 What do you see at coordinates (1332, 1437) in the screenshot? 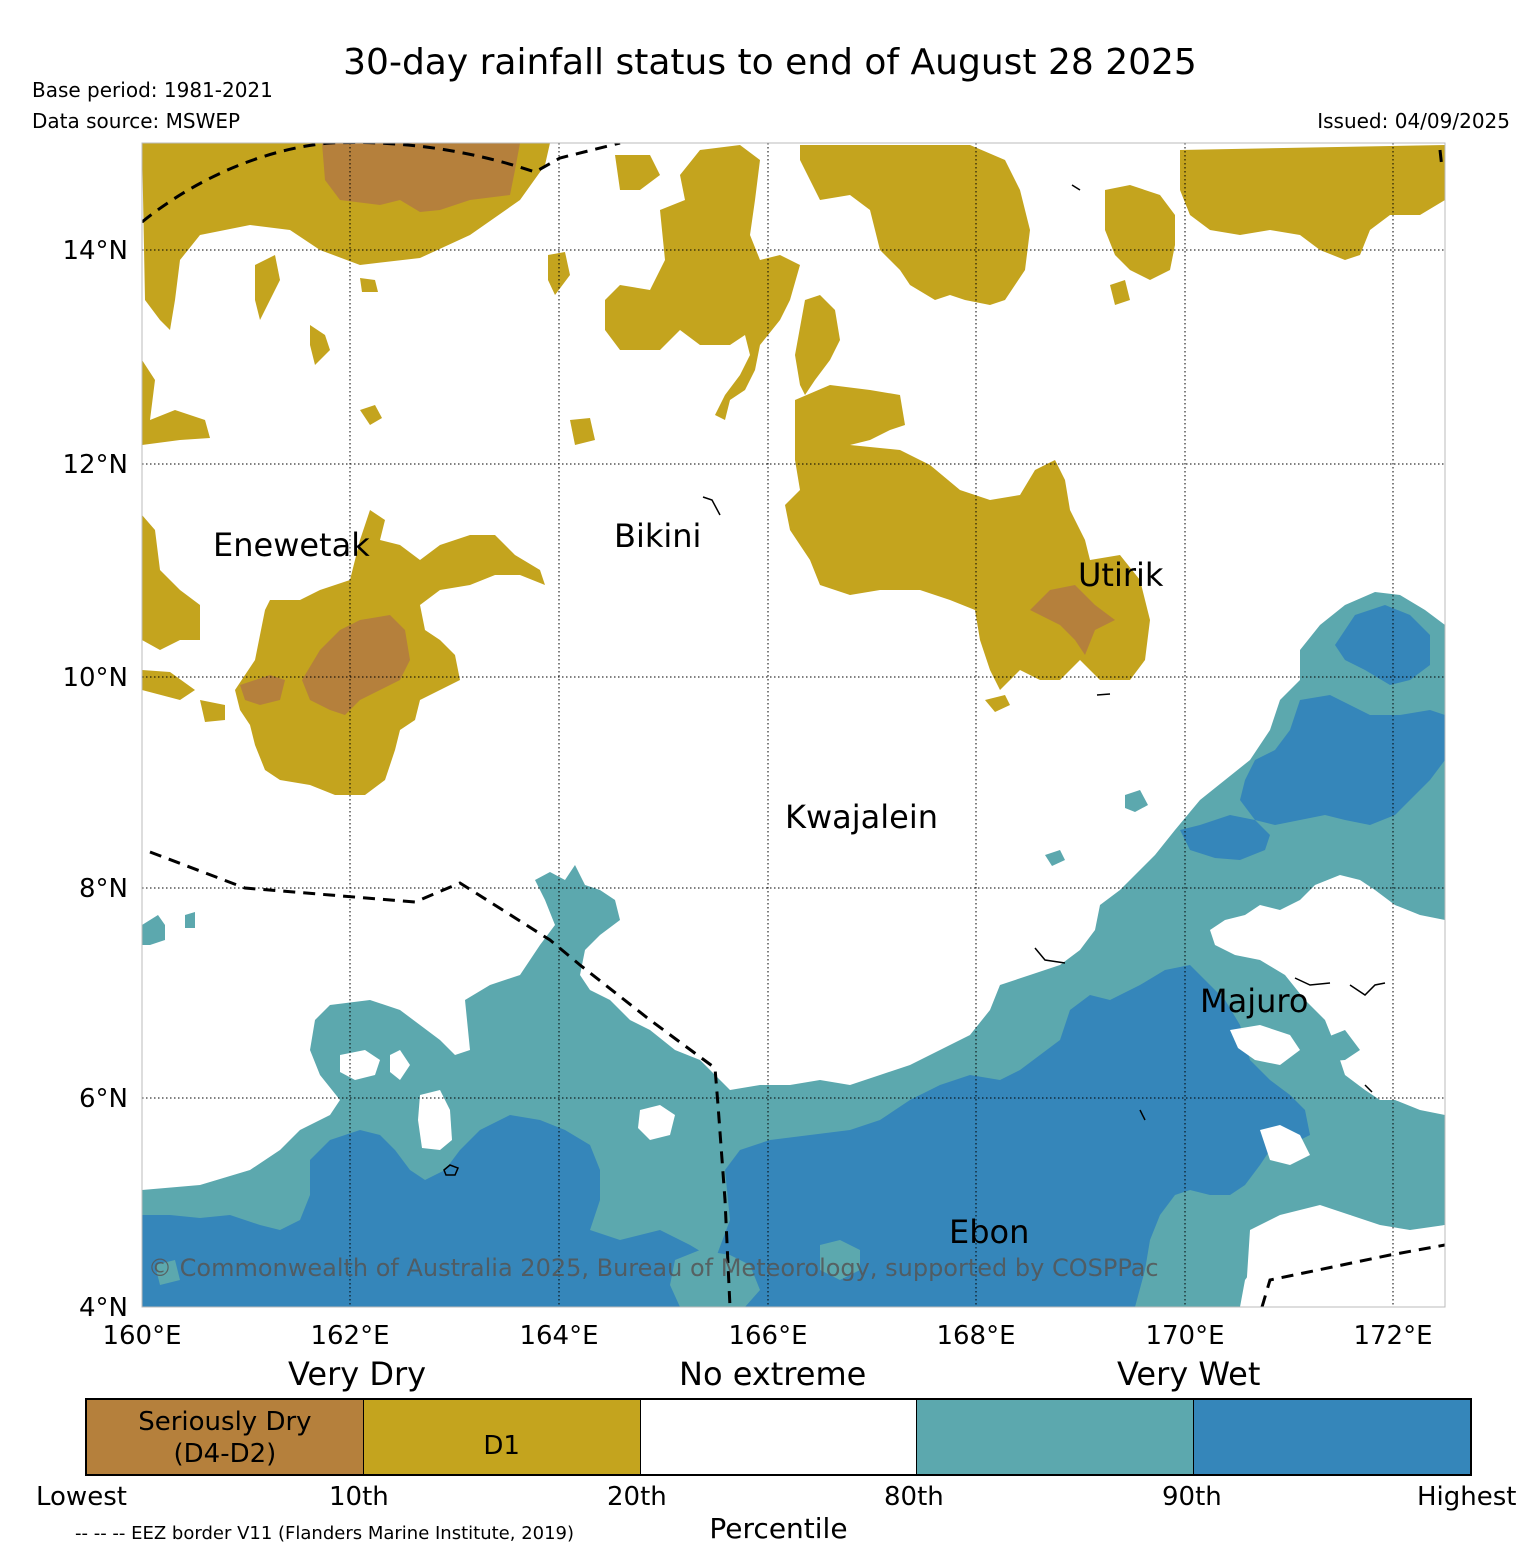
I see `legend-segment-very-wet` at bounding box center [1332, 1437].